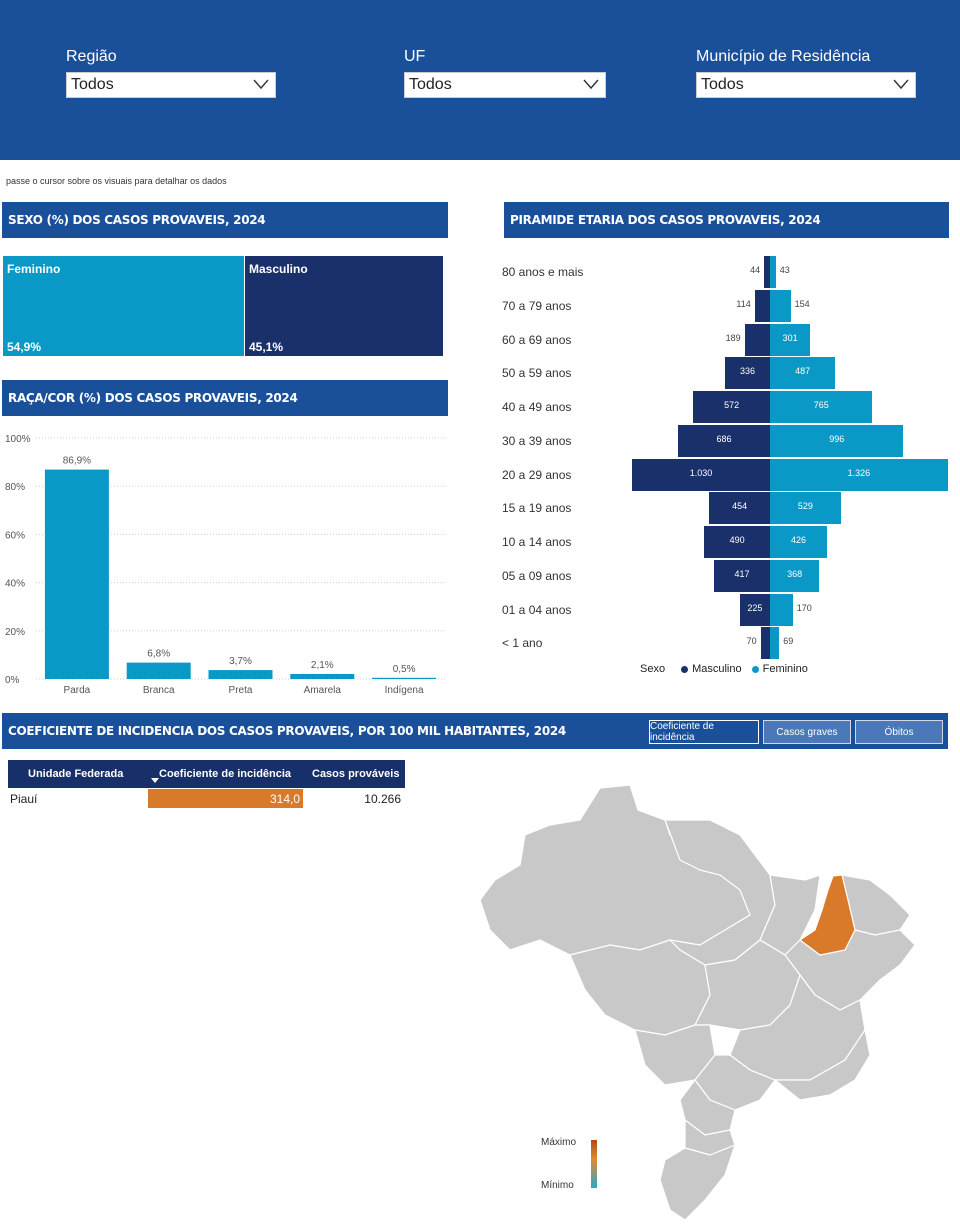 The width and height of the screenshot is (960, 1232). What do you see at coordinates (783, 56) in the screenshot?
I see `filter-municipio-label: Município de Residência` at bounding box center [783, 56].